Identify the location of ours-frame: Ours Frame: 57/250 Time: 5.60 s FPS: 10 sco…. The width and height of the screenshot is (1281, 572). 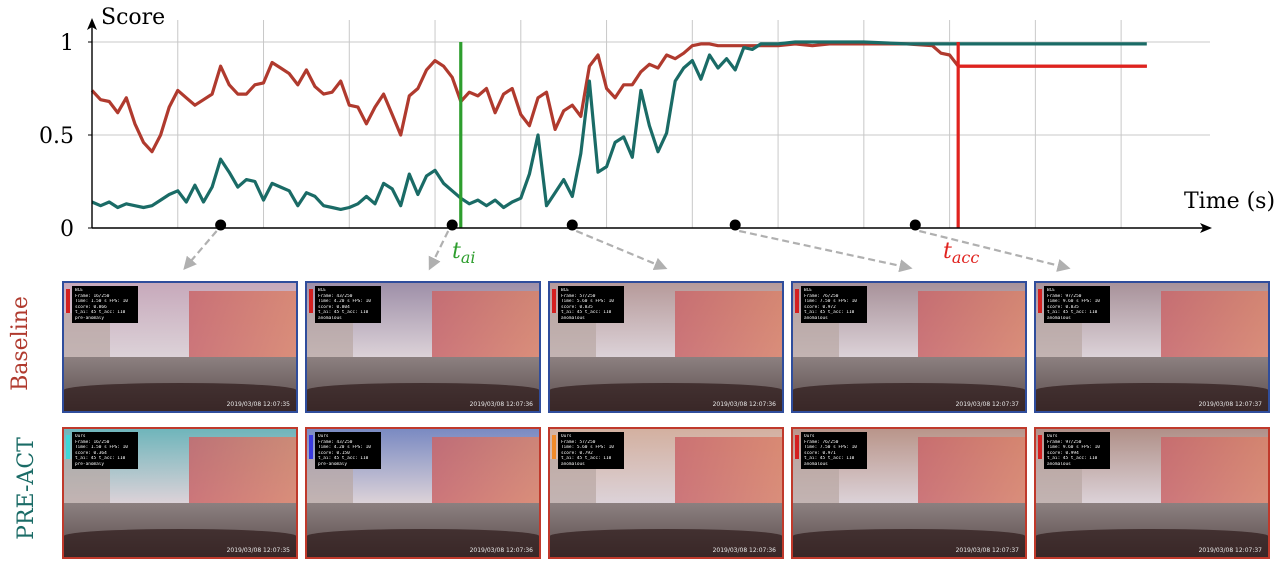
(666, 493).